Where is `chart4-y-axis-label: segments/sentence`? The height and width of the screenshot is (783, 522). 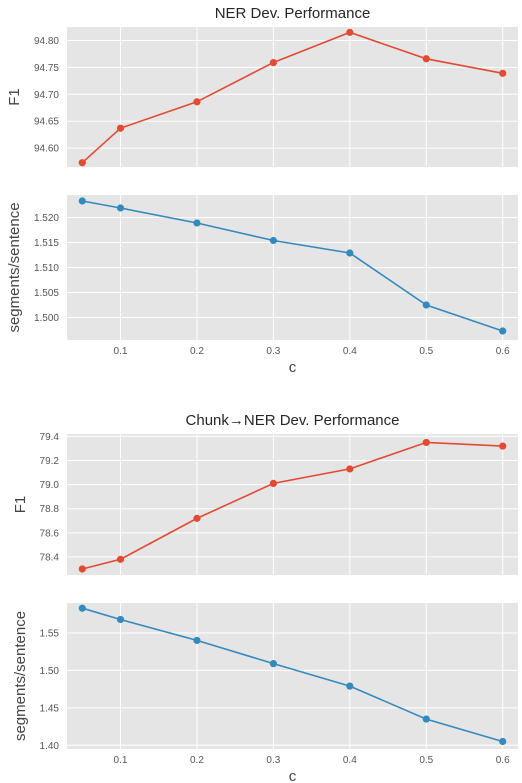 chart4-y-axis-label: segments/sentence is located at coordinates (20, 676).